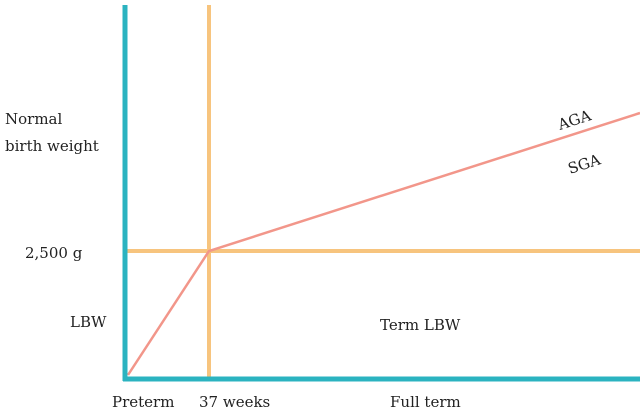 The height and width of the screenshot is (412, 640). Describe the element at coordinates (52, 146) in the screenshot. I see `y-label: birth weight` at that location.